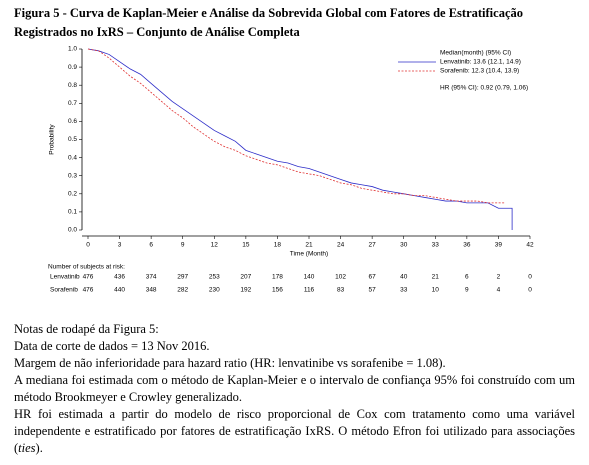 This screenshot has height=465, width=589. What do you see at coordinates (39, 448) in the screenshot?
I see `note-text: ).` at bounding box center [39, 448].